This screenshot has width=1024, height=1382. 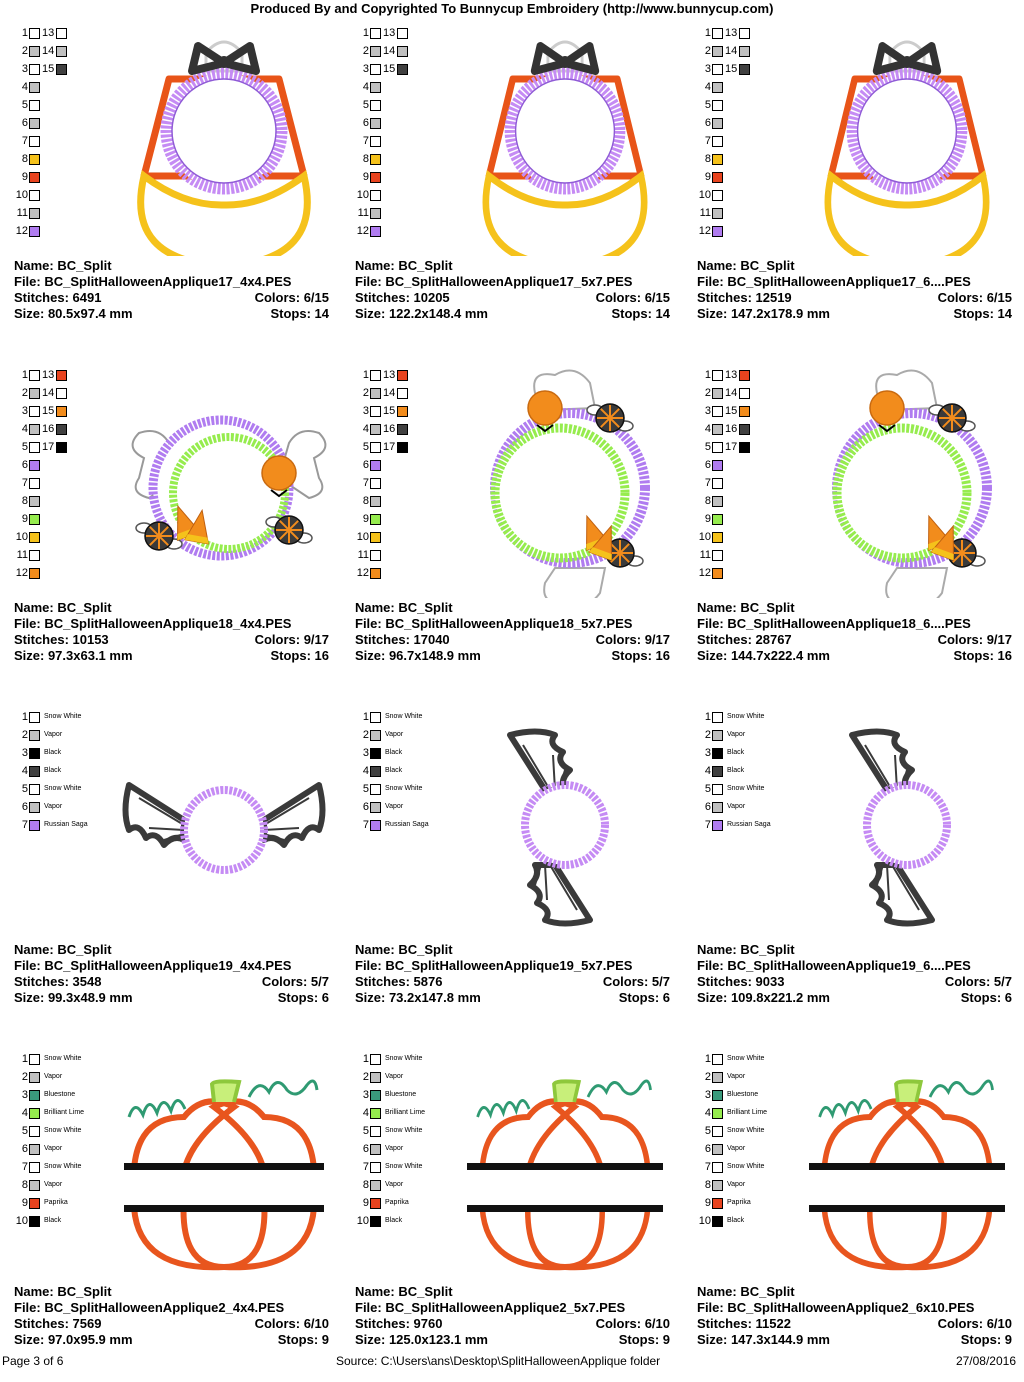 What do you see at coordinates (415, 136) in the screenshot?
I see `color-chart: 1 2 3 4 5 6 7 8 9 10 11 12 13 14 15` at bounding box center [415, 136].